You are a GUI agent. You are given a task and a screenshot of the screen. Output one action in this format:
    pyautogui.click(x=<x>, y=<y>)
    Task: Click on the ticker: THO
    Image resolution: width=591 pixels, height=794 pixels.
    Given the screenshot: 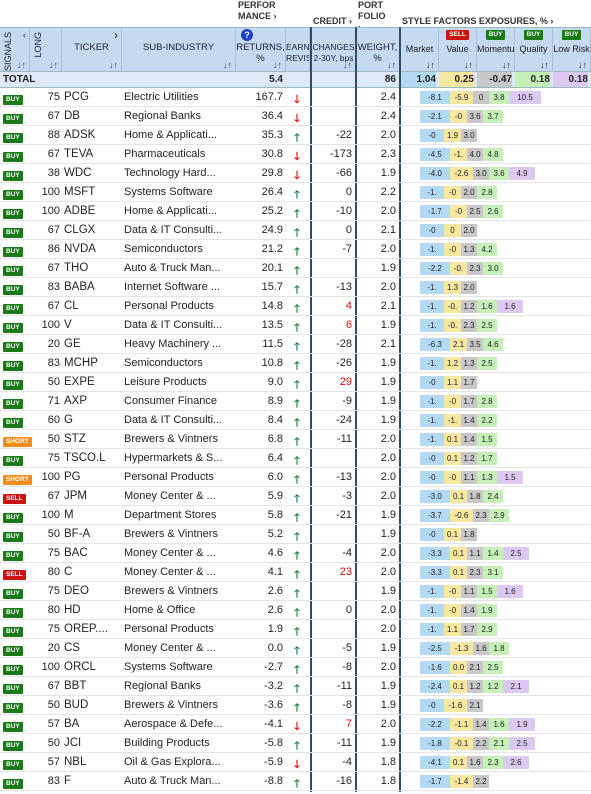 What is the action you would take?
    pyautogui.click(x=76, y=268)
    